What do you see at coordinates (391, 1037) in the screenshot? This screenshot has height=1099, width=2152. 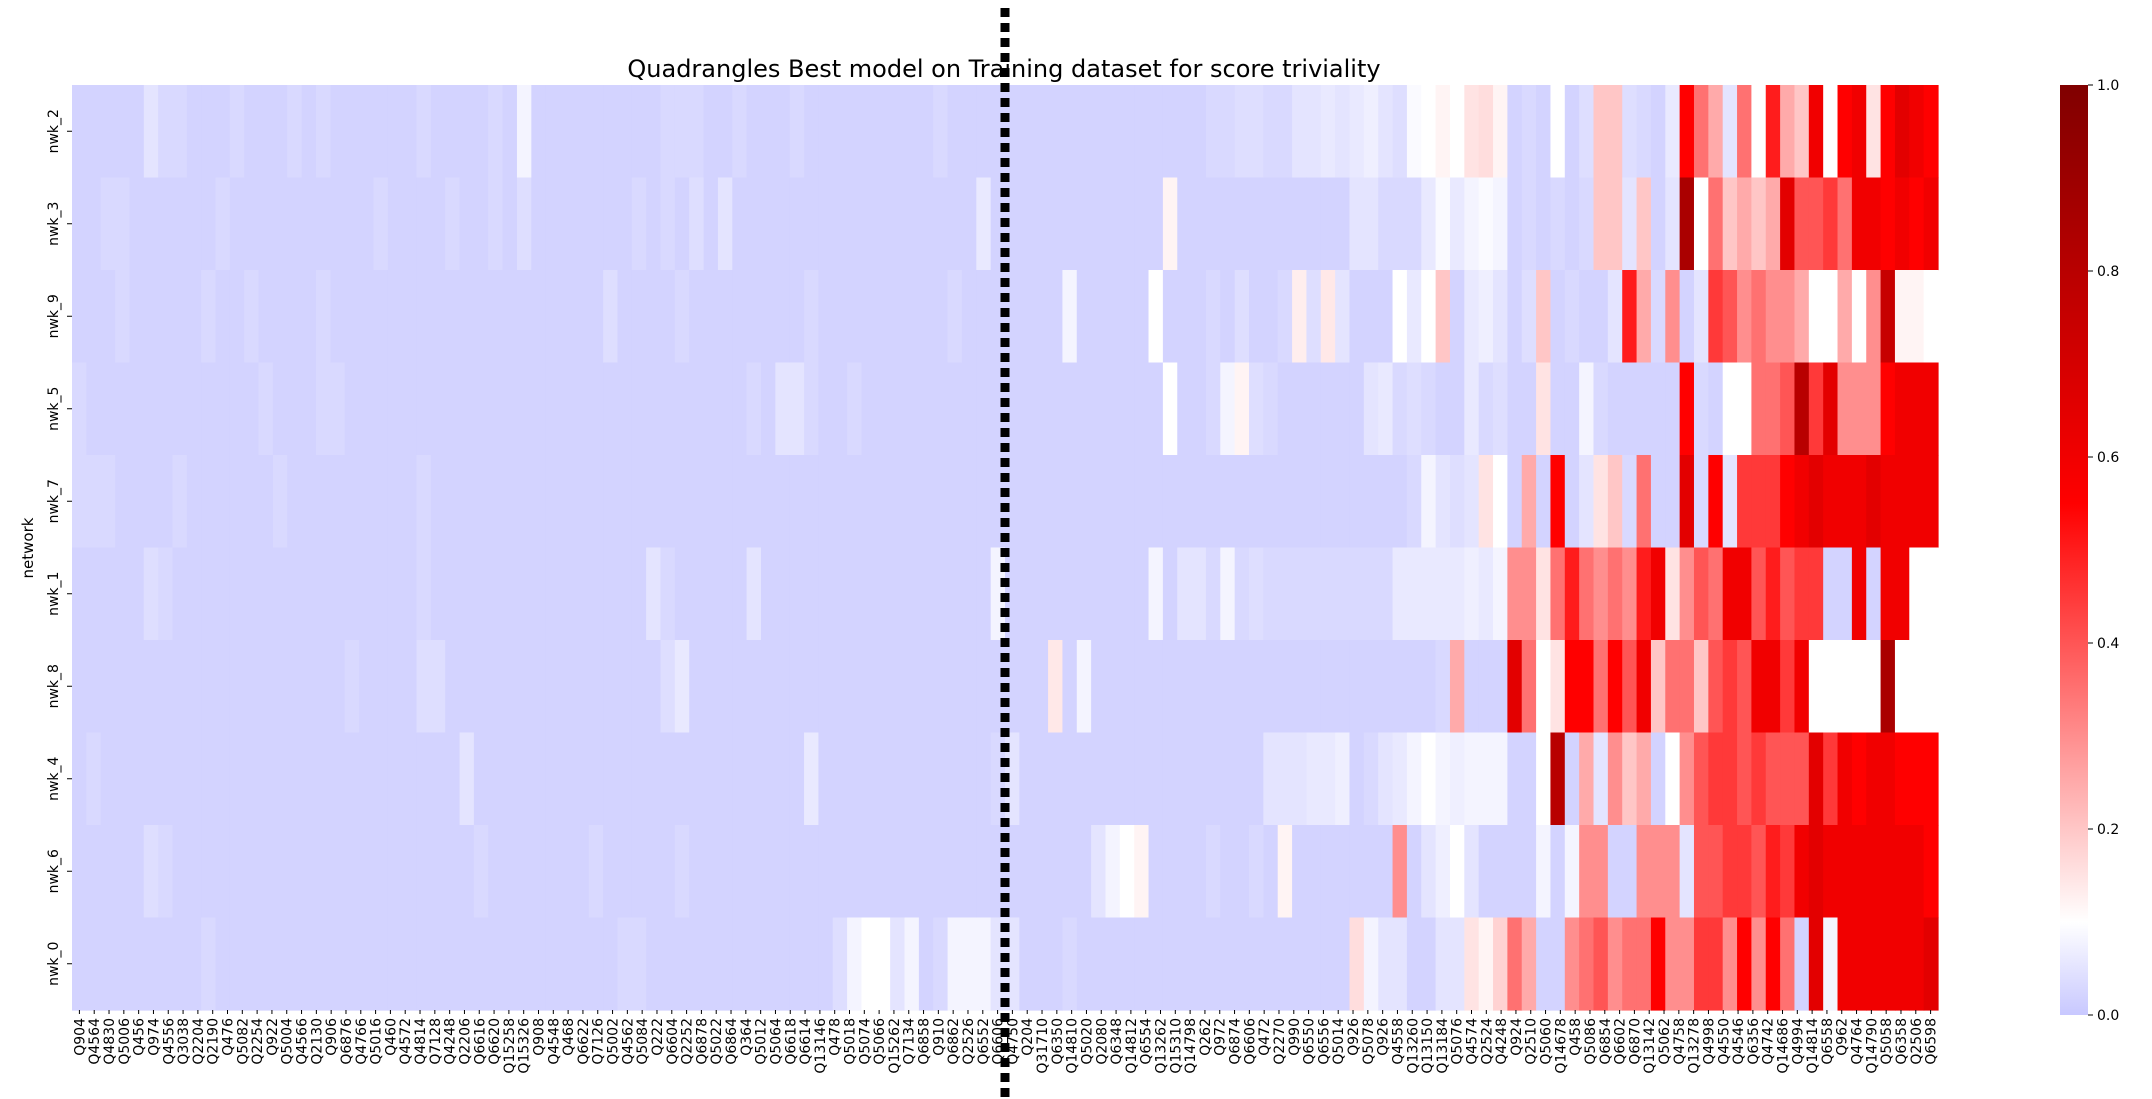 I see `x-tick-label: Q460` at bounding box center [391, 1037].